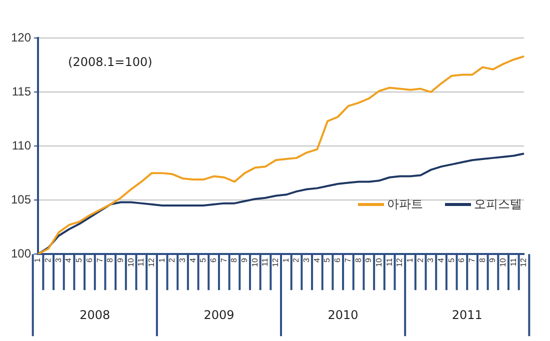  What do you see at coordinates (95, 315) in the screenshot?
I see `text: 2008` at bounding box center [95, 315].